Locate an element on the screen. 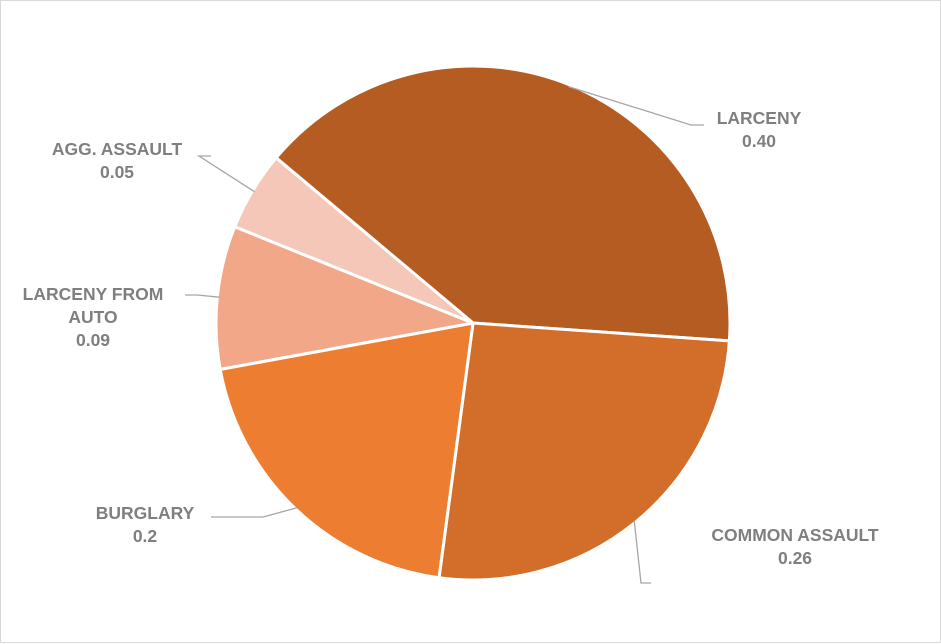 This screenshot has height=644, width=941. slice-value-label: 0.09 is located at coordinates (93, 340).